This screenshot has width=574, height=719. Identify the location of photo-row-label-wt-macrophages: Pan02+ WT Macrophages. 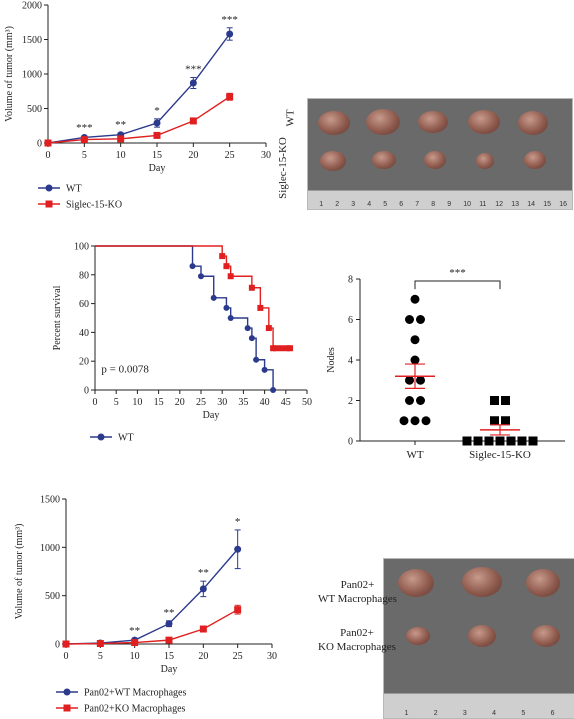
(357, 592).